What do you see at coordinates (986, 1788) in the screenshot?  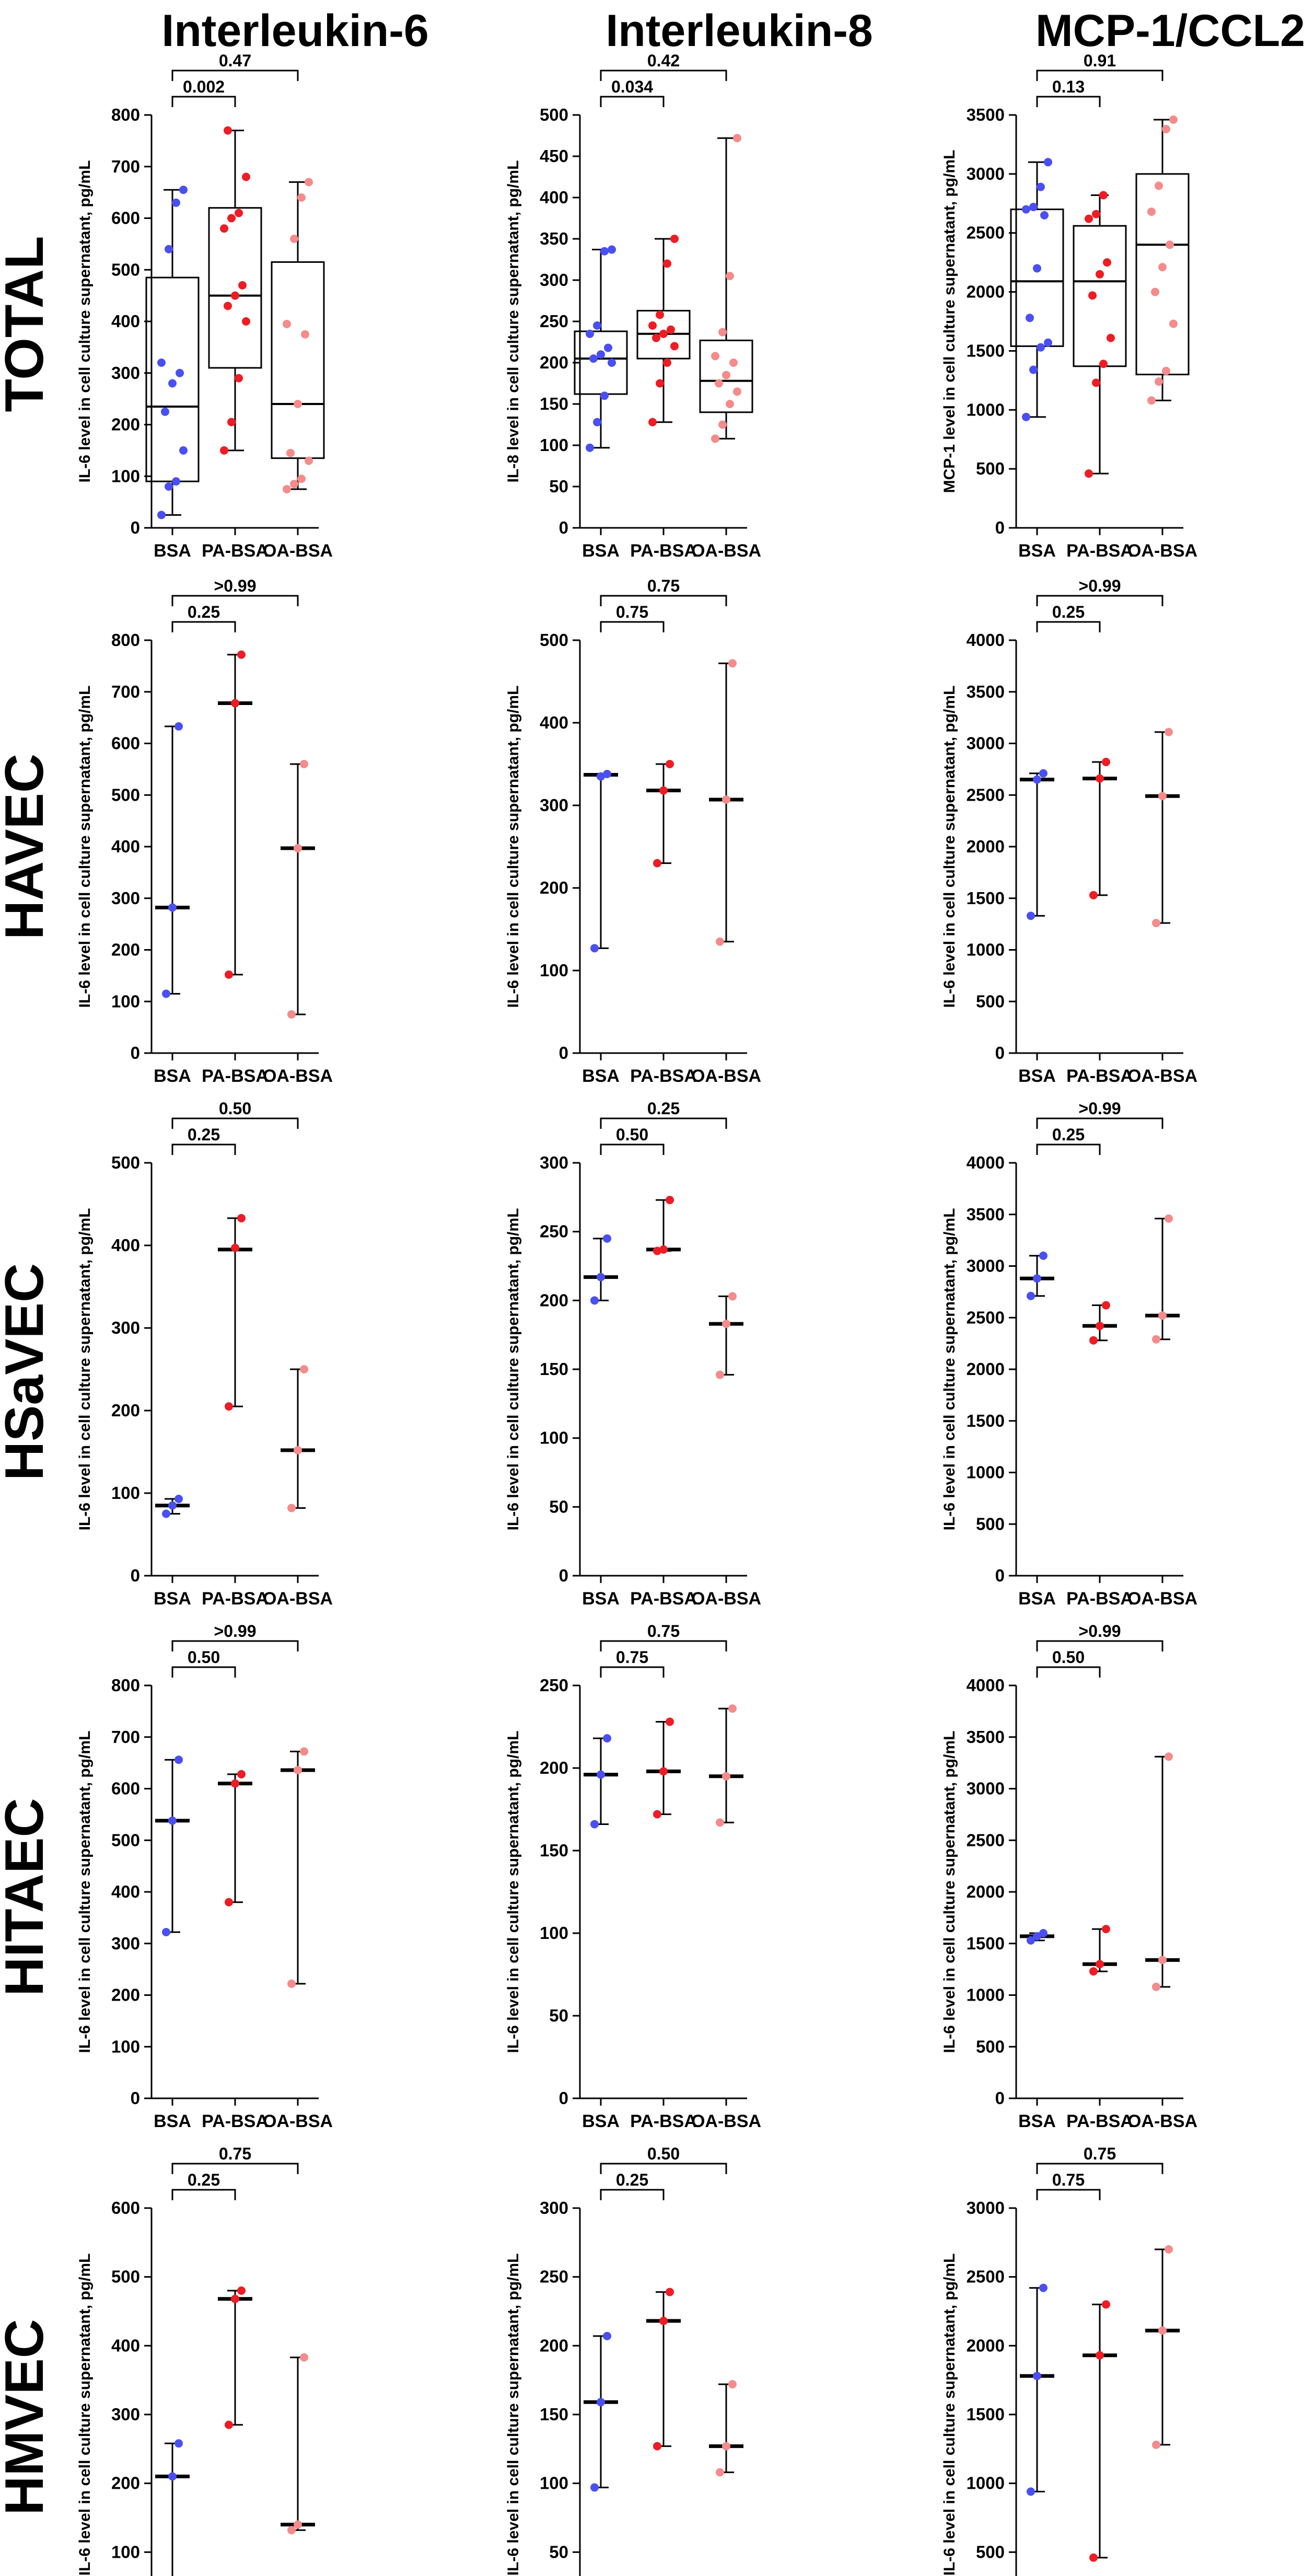 I see `y-tick-label: 3000` at bounding box center [986, 1788].